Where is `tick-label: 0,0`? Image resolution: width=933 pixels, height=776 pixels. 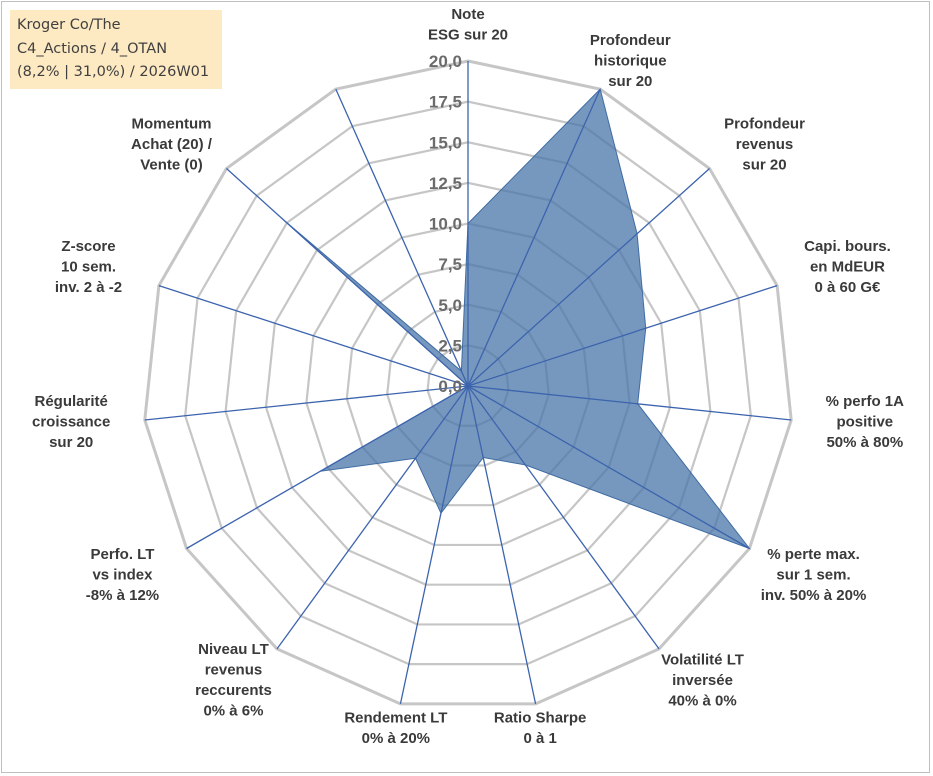
tick-label: 0,0 is located at coordinates (450, 386).